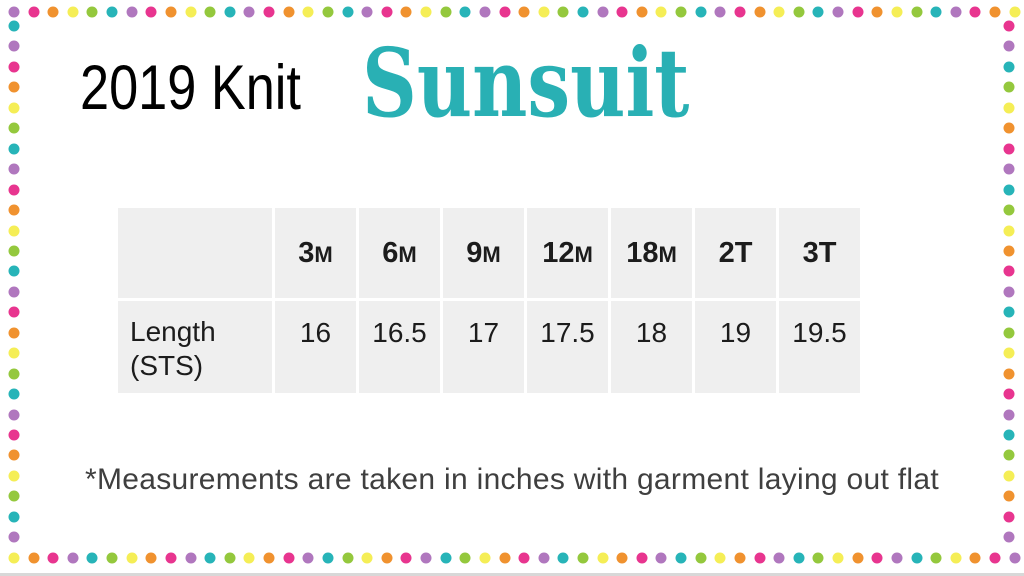 The image size is (1024, 576). I want to click on product-name: Sunsuit, so click(526, 83).